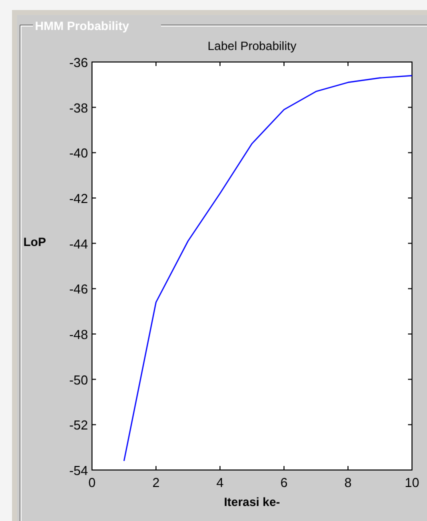  What do you see at coordinates (78, 244) in the screenshot?
I see `y-tick-label: -44` at bounding box center [78, 244].